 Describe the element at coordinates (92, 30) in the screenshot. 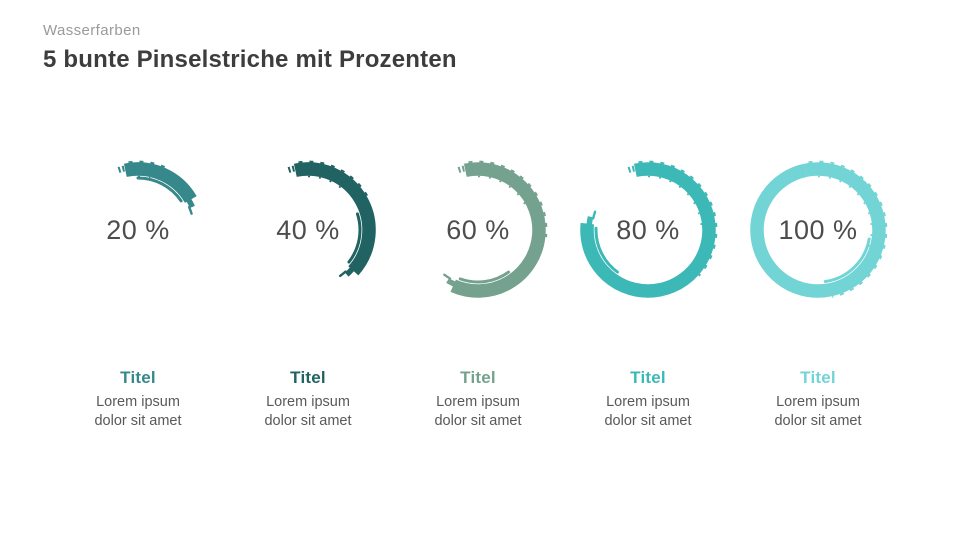

I see `category-label: Wasserfarben` at that location.